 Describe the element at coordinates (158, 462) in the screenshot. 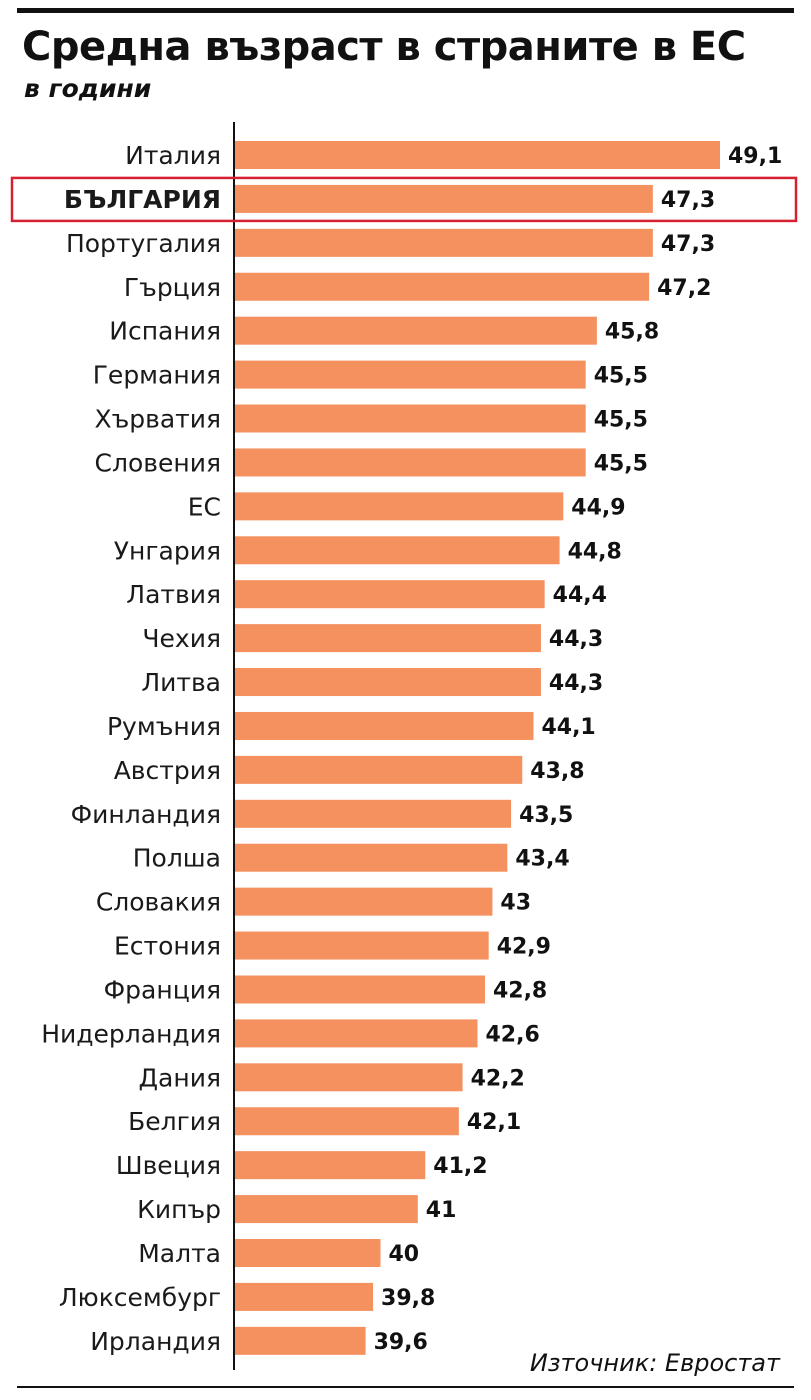

I see `category-label-8: Словения` at that location.